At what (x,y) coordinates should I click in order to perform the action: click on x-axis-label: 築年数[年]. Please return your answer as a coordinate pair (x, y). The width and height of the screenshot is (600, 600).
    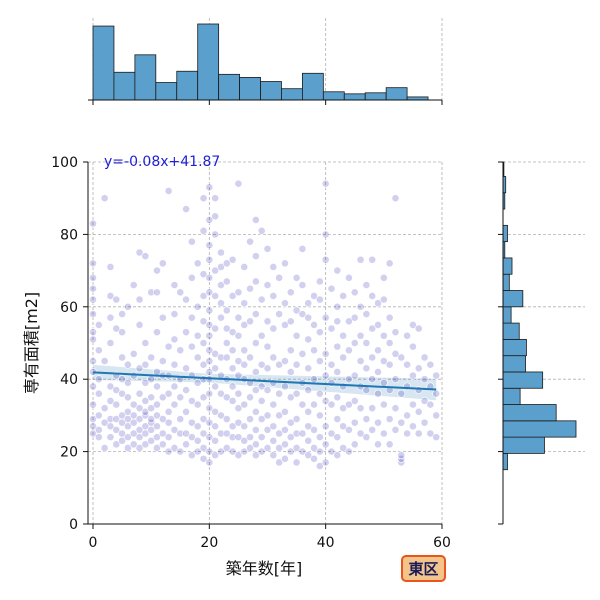
    Looking at the image, I should click on (264, 568).